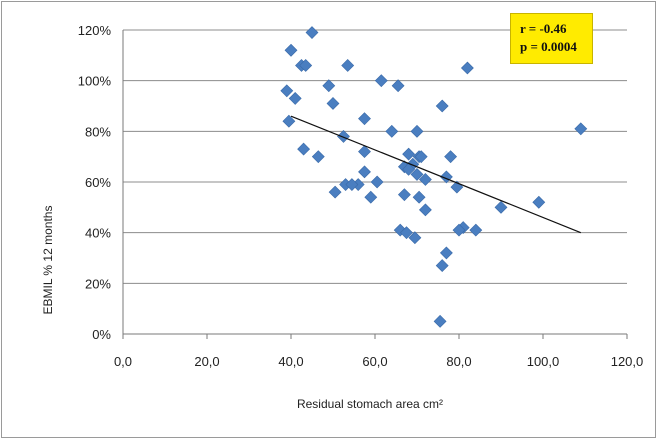  I want to click on y-tick-labels: 0% 20% 40% 60% 80% 100% 120%, so click(95, 182).